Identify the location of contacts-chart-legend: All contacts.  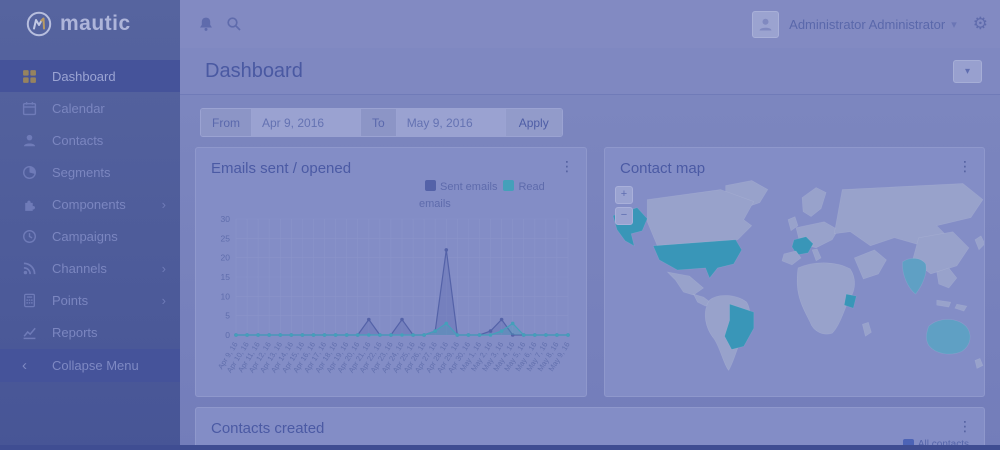
(935, 444).